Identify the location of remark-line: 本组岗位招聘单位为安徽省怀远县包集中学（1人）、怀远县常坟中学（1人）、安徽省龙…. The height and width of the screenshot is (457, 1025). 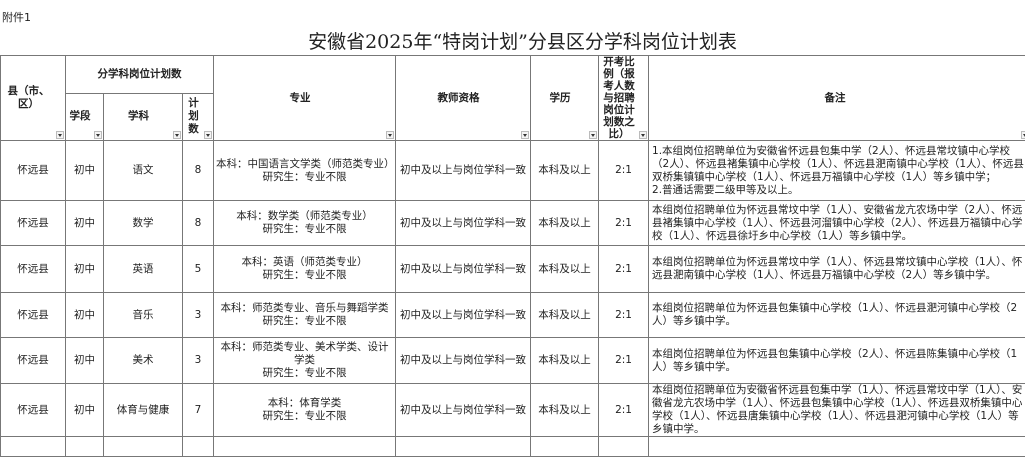
(838, 410).